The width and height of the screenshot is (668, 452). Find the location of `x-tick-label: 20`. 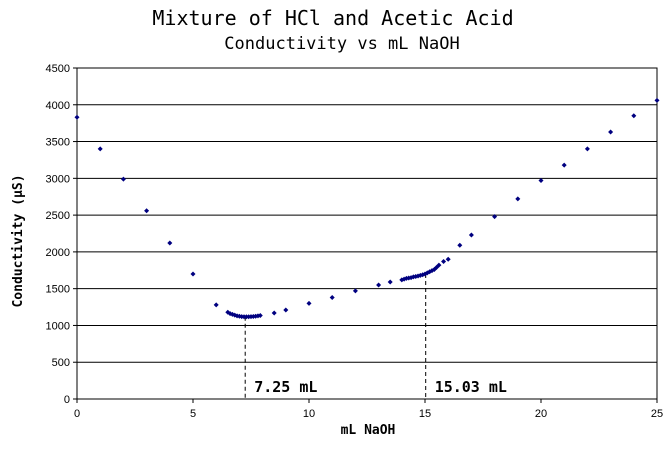

x-tick-label: 20 is located at coordinates (541, 414).